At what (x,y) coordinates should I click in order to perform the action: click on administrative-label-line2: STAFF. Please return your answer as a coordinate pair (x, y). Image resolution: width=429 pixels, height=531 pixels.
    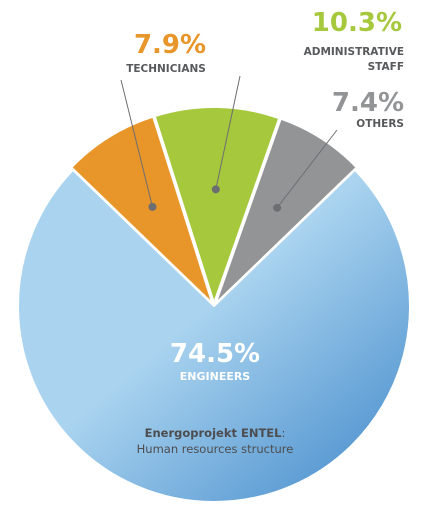
    Looking at the image, I should click on (386, 67).